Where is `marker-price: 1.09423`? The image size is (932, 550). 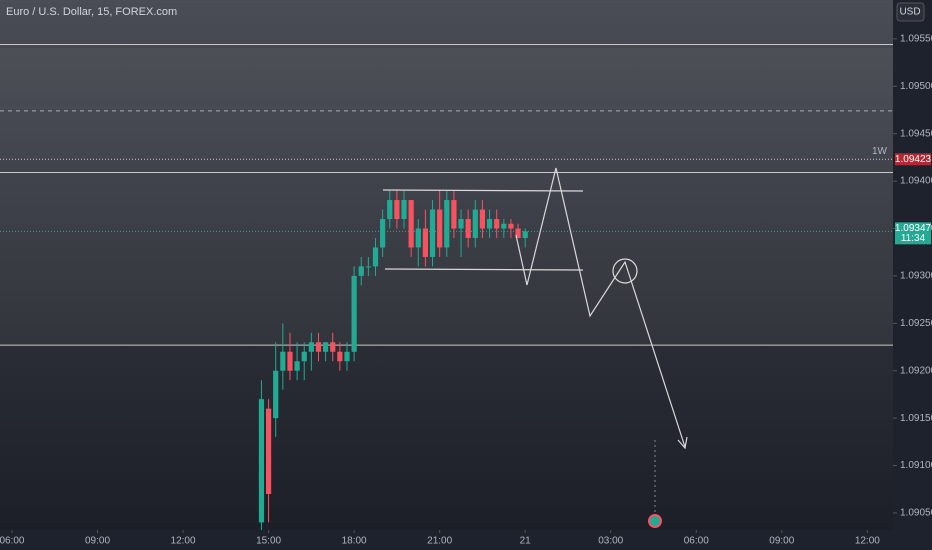
marker-price: 1.09423 is located at coordinates (913, 159).